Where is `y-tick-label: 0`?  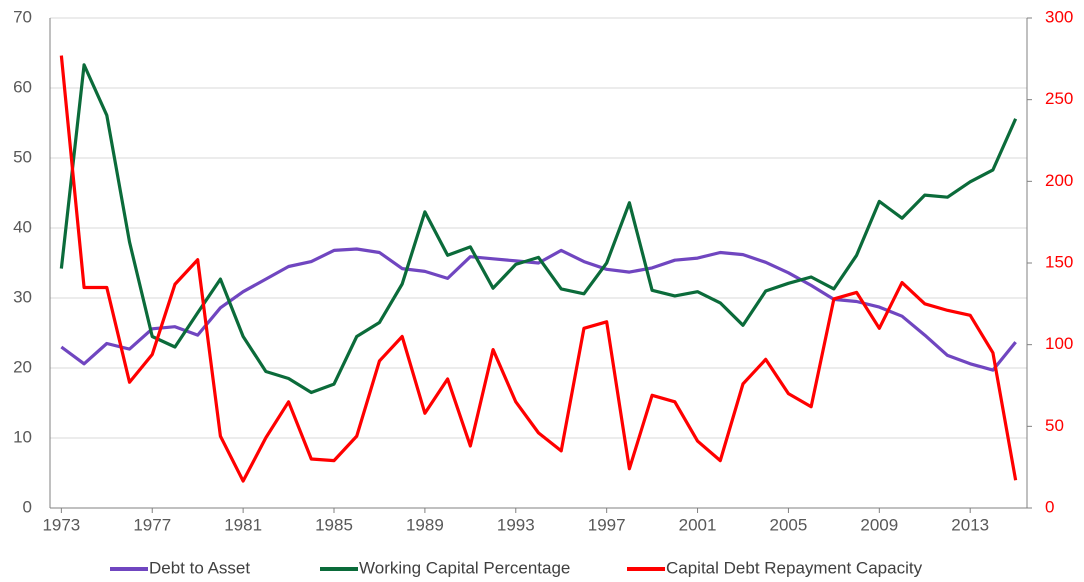 y-tick-label: 0 is located at coordinates (27, 506).